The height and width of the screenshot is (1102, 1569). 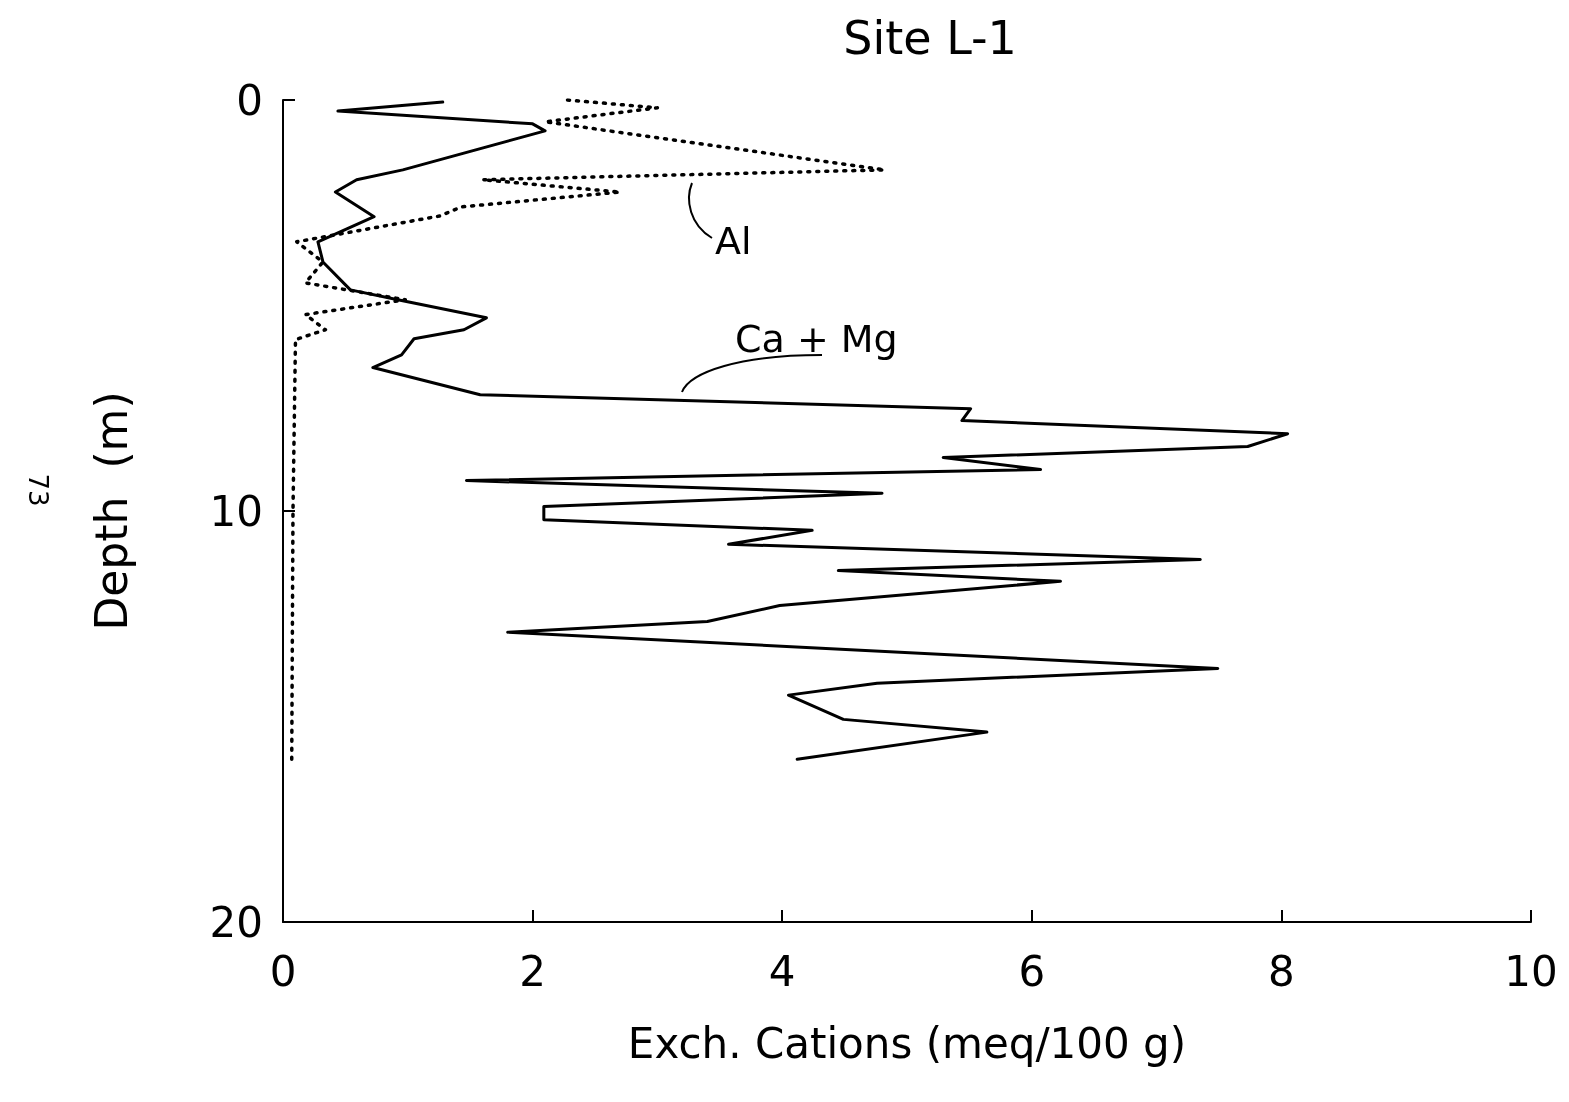 What do you see at coordinates (733, 241) in the screenshot?
I see `series-label: Al` at bounding box center [733, 241].